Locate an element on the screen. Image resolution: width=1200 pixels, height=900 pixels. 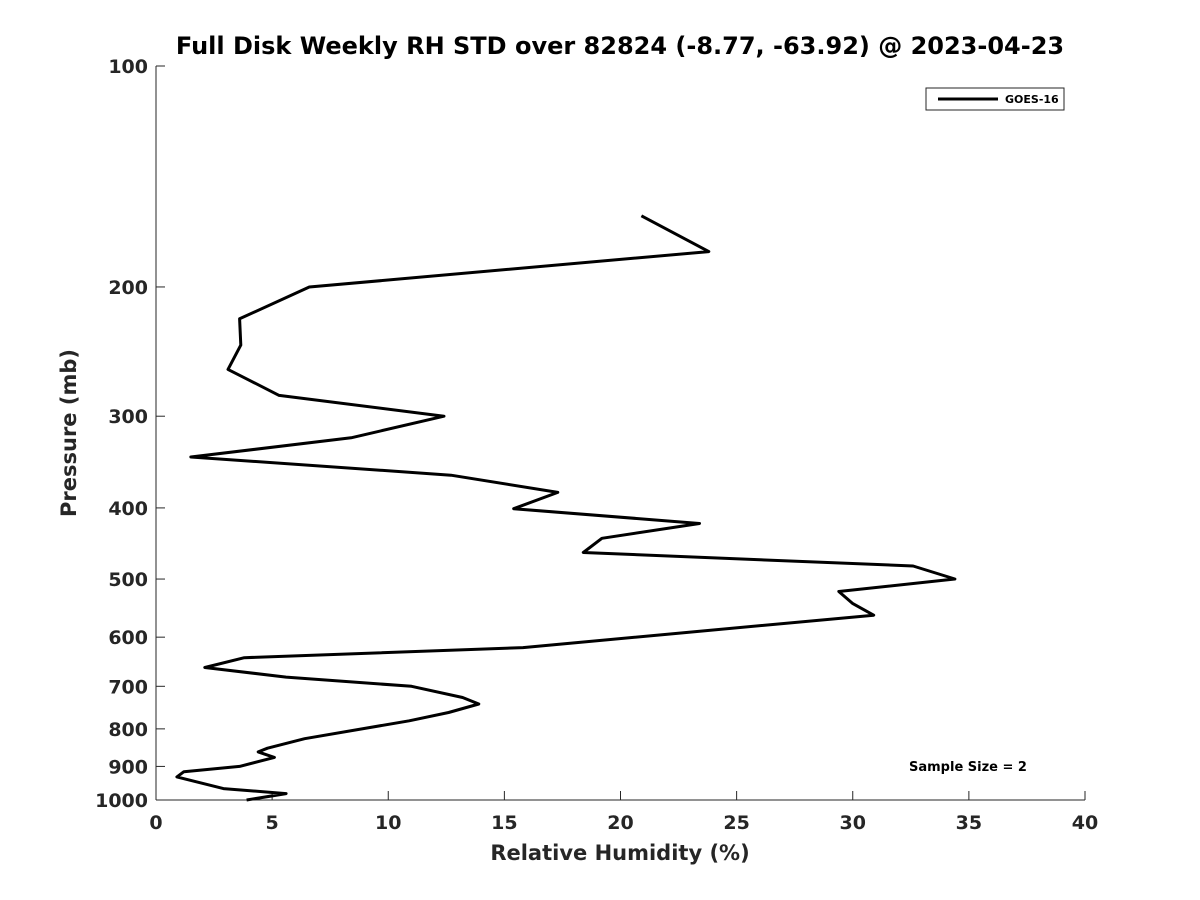
y-tick-label: 900 is located at coordinates (128, 767).